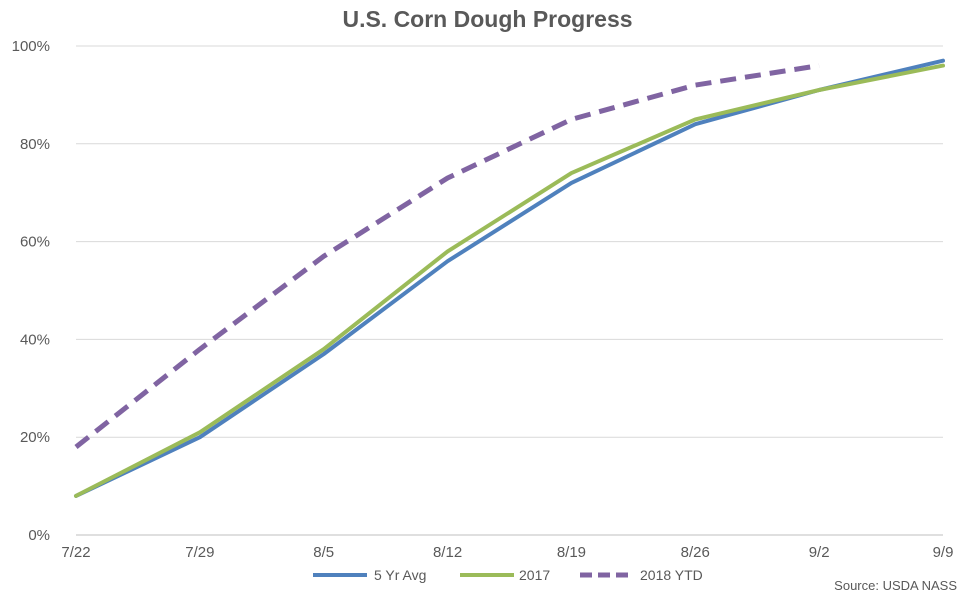 This screenshot has height=601, width=975. I want to click on y-tick-label: 60%, so click(35, 242).